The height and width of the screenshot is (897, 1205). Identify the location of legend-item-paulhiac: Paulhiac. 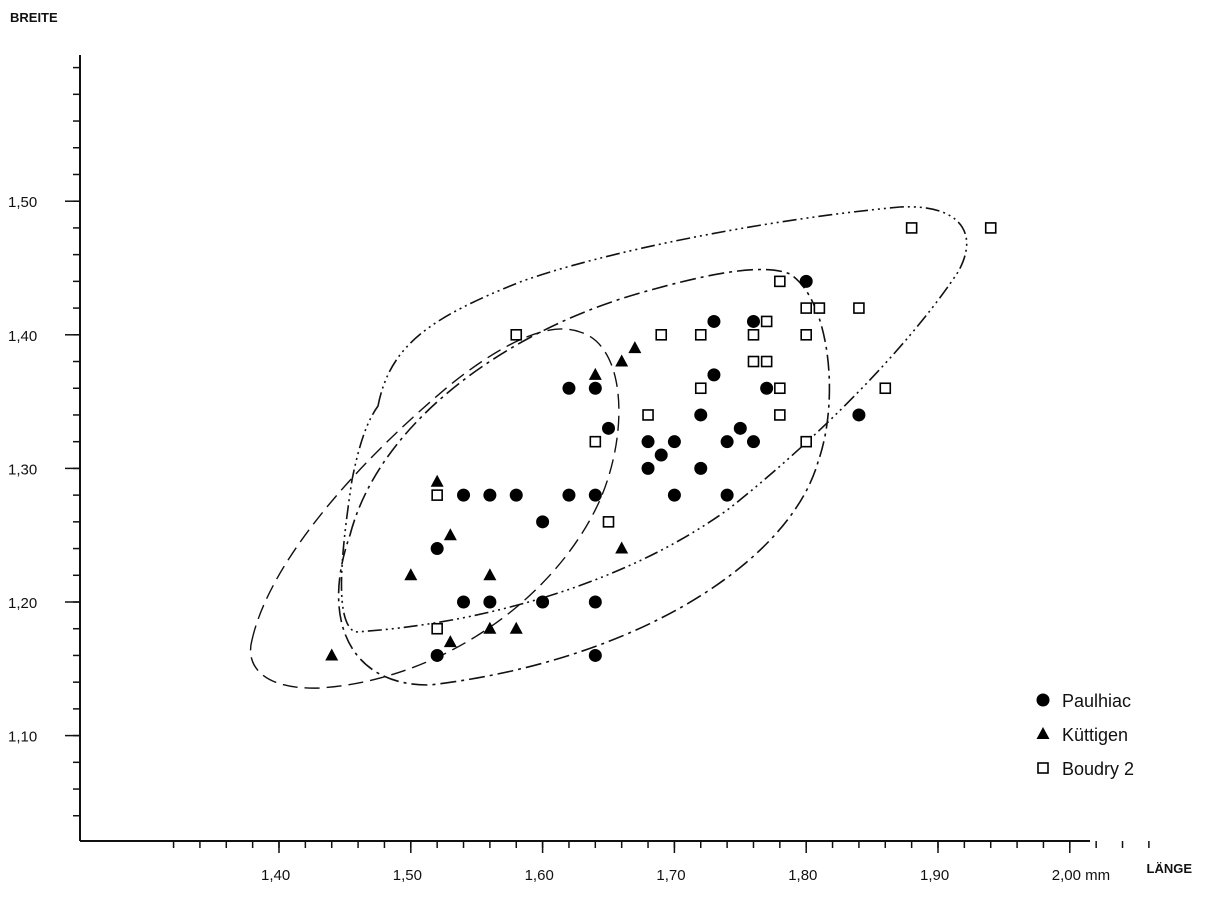
(1083, 701).